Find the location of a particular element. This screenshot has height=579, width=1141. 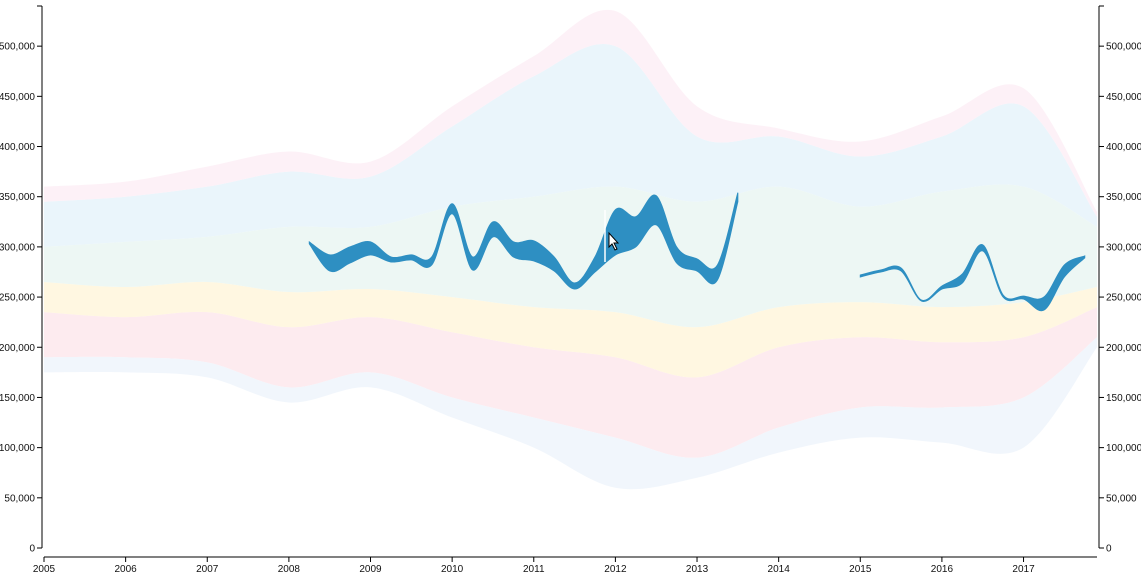

y-tick-label-left-0: 0 is located at coordinates (32, 549).